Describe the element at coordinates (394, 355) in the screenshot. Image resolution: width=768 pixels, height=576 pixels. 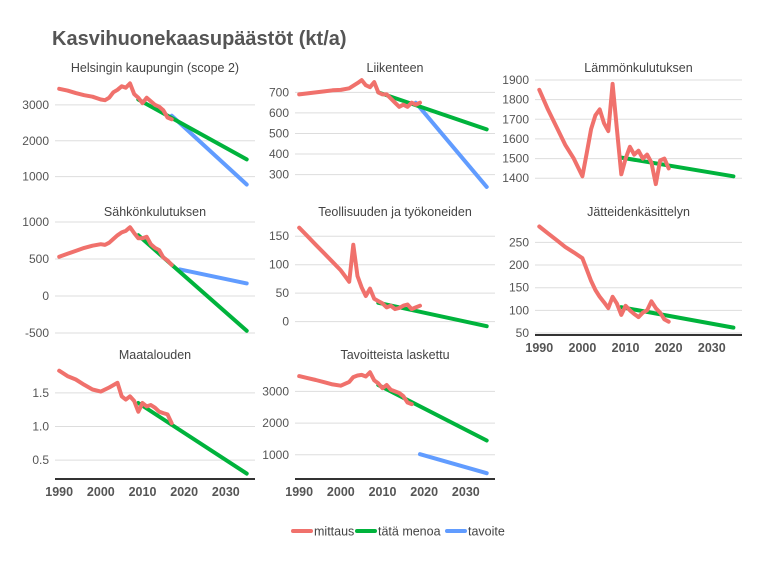
I see `panel-title: Tavoitteista laskettu` at that location.